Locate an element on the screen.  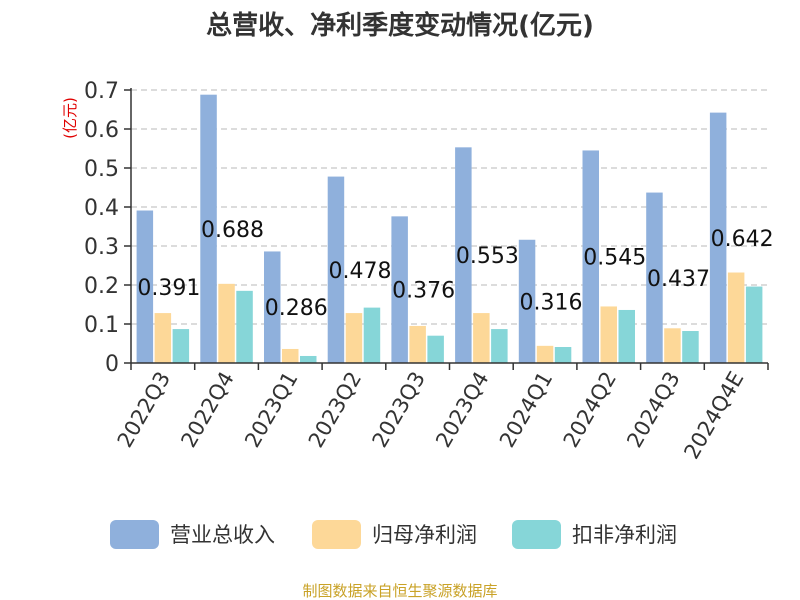
y-tick-label: 0.3 is located at coordinates (101, 247).